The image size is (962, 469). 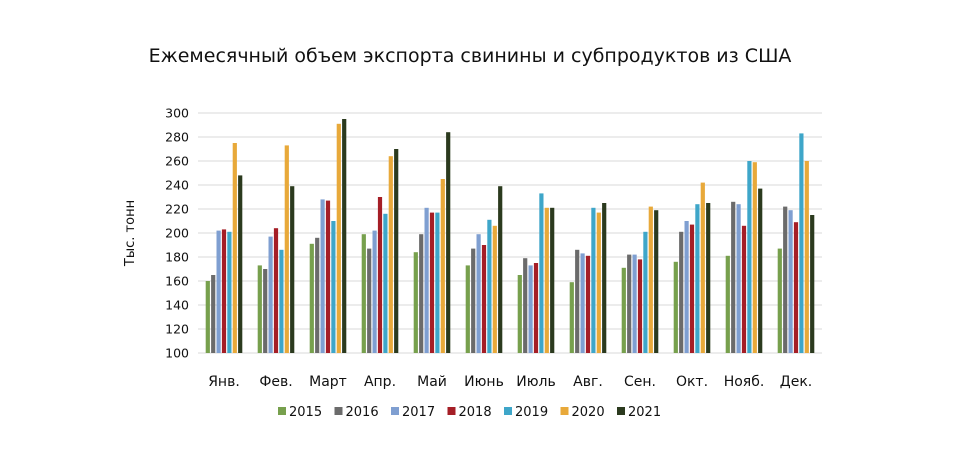 I want to click on legend-label-2015: 2015, so click(x=305, y=412).